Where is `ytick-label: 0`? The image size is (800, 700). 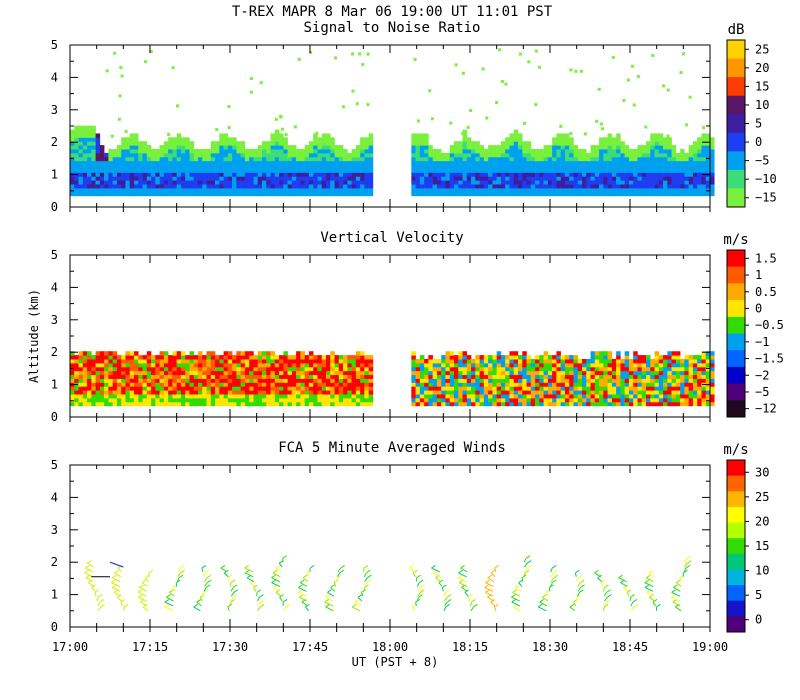
ytick-label: 0 is located at coordinates (54, 417).